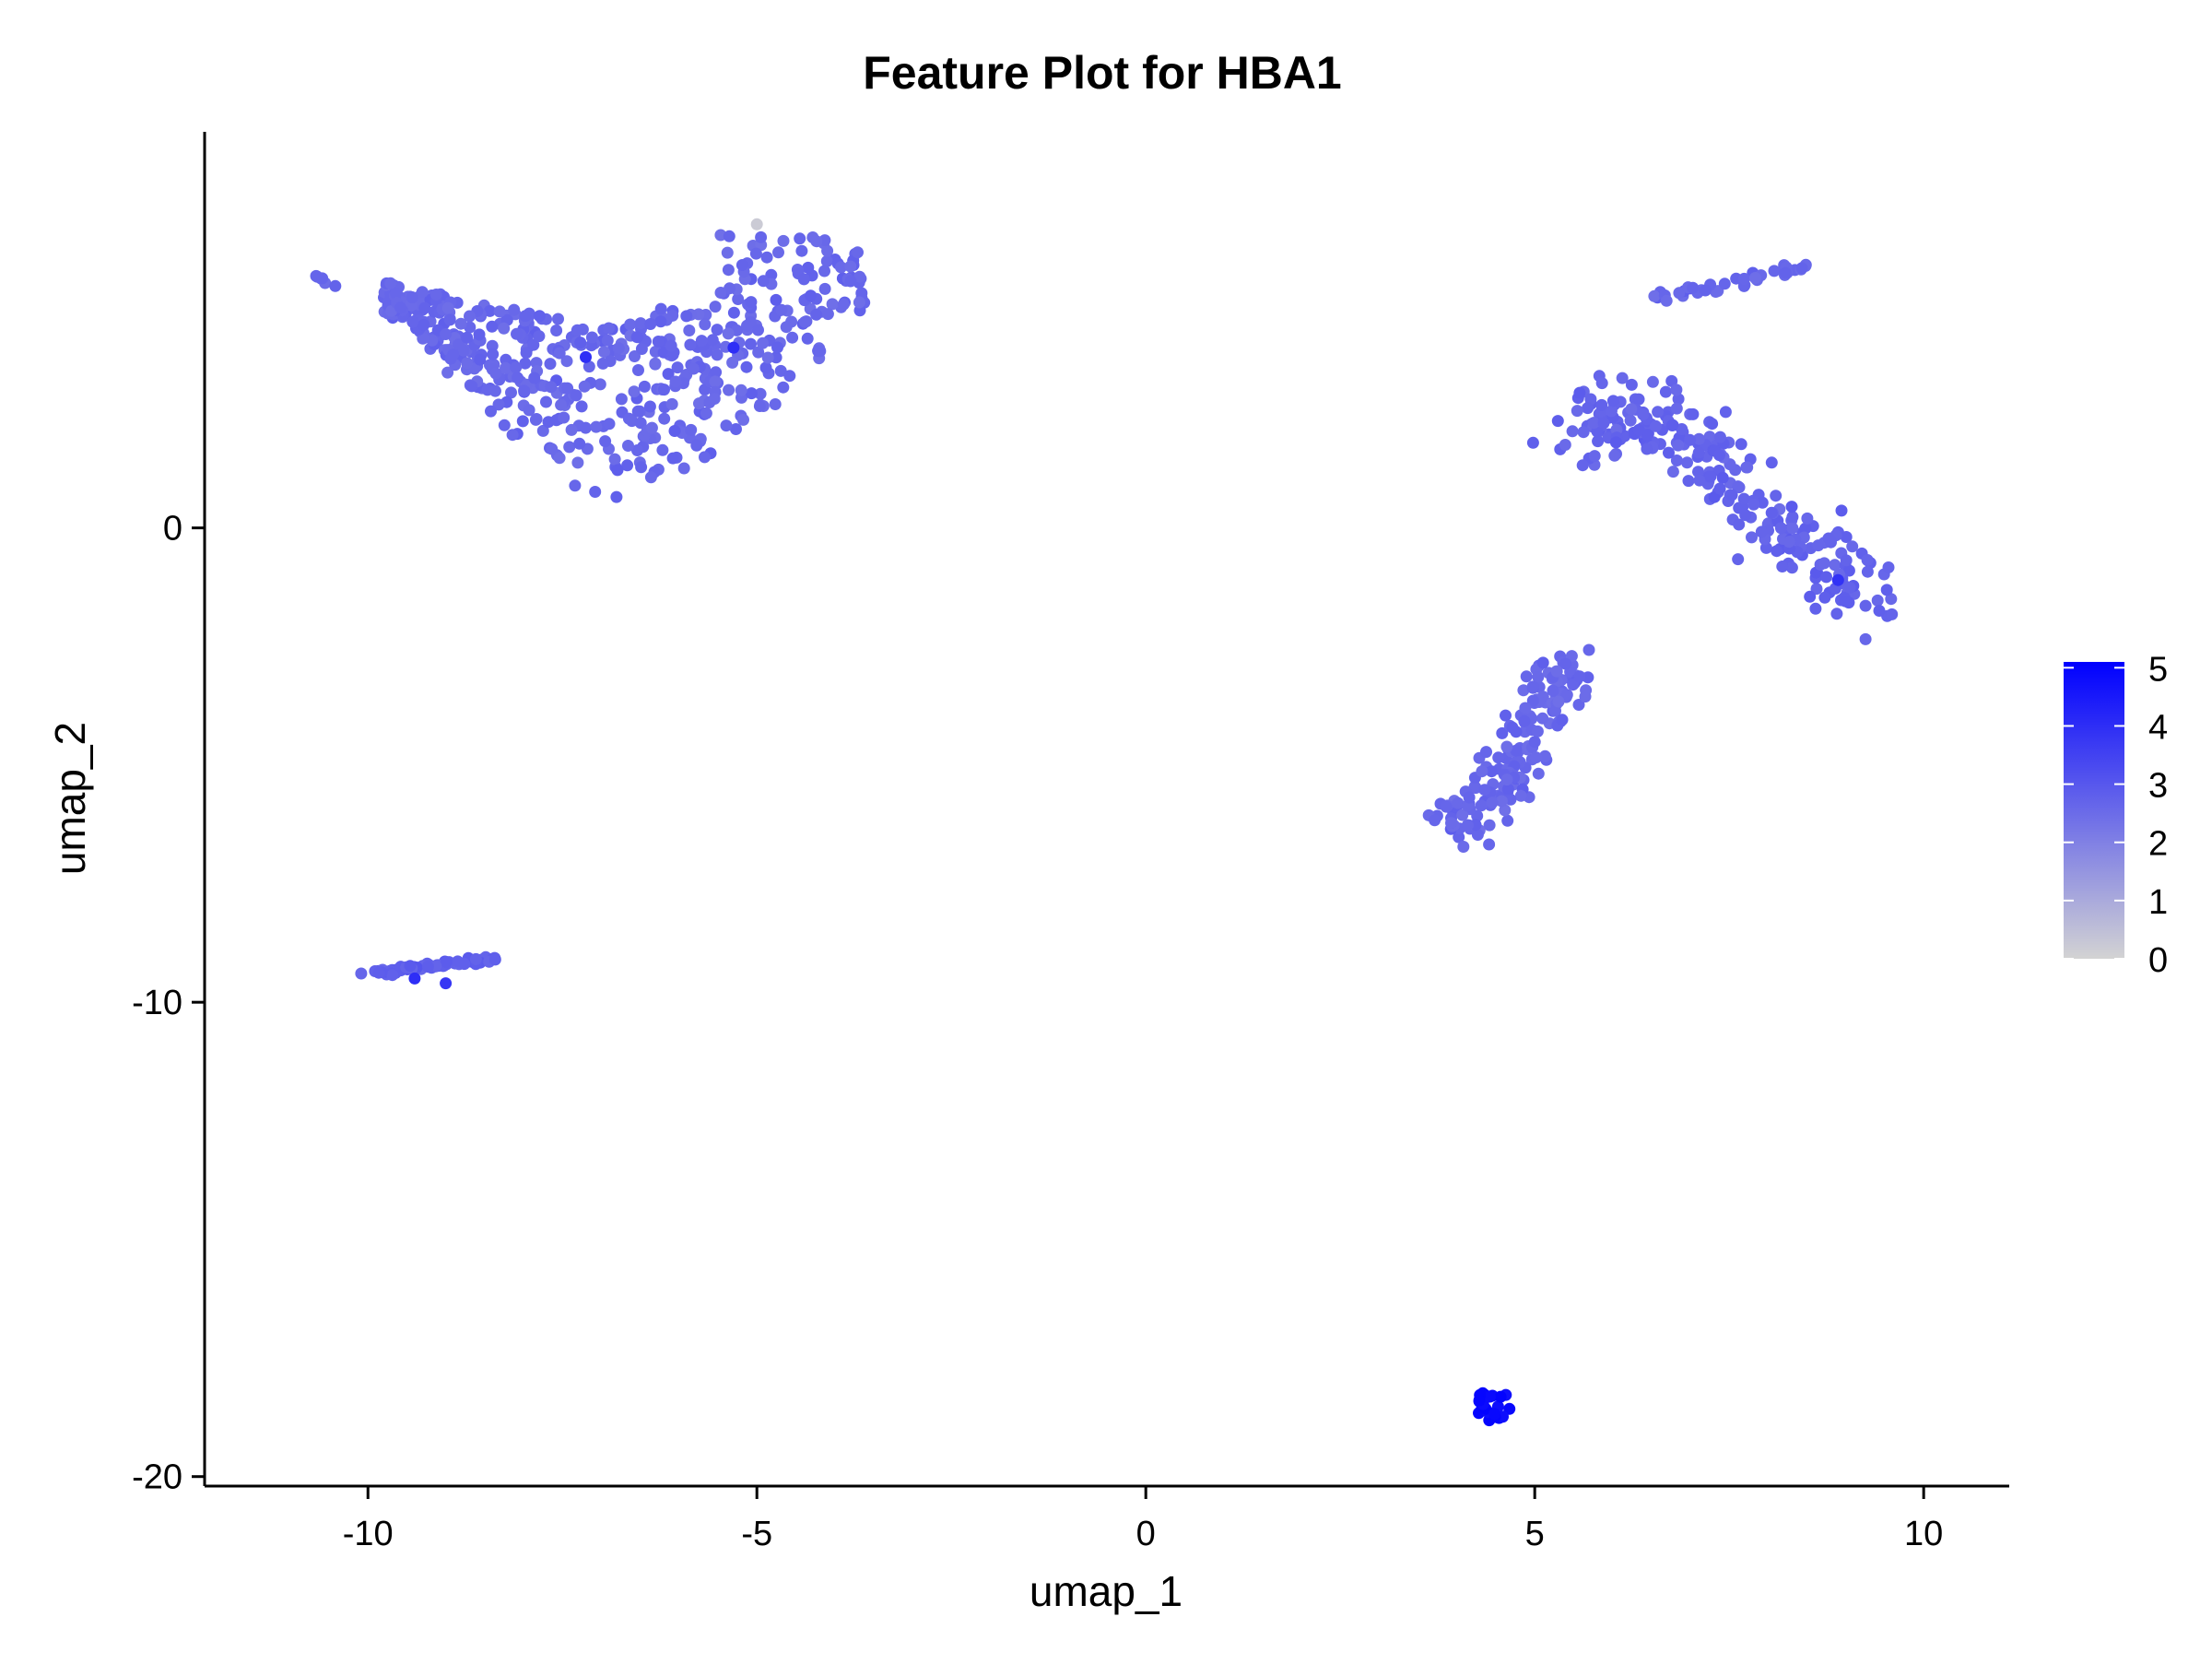 Image resolution: width=2212 pixels, height=1664 pixels. Describe the element at coordinates (2158, 844) in the screenshot. I see `colorbar-tick-label: 2` at that location.